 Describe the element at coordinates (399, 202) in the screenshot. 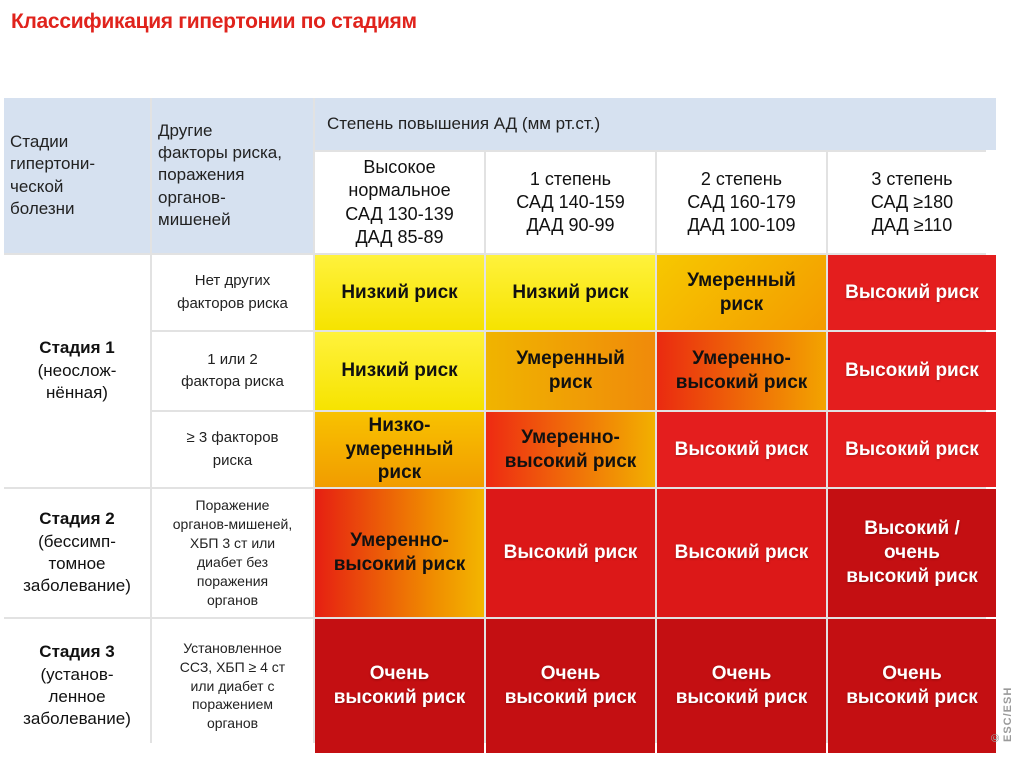

I see `grade-high-normal: Высокое нормальное САД 130-139 ДАД 85-89` at that location.